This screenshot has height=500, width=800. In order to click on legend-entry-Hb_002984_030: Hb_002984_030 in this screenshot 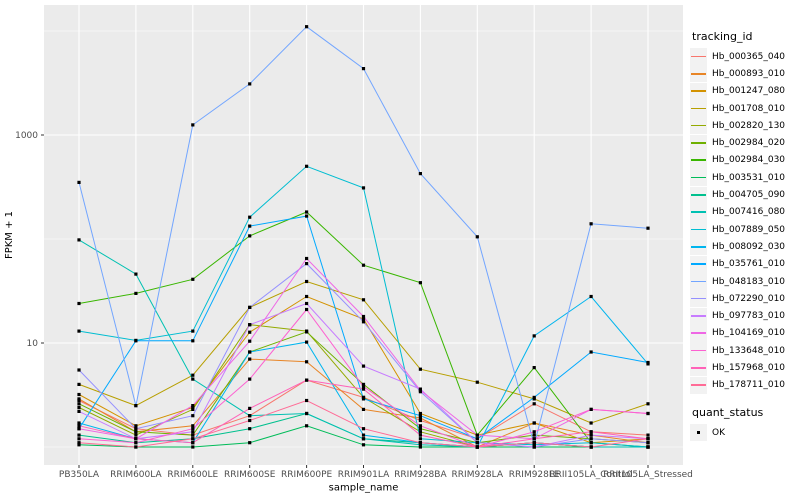, I will do `click(744, 160)`.